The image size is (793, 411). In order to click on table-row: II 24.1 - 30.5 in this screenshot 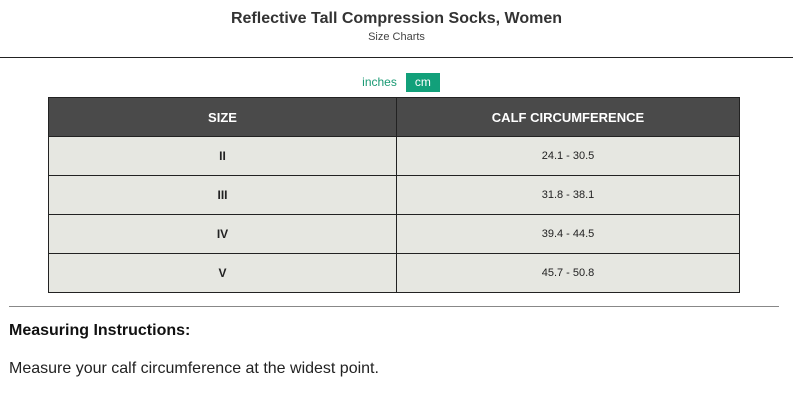, I will do `click(394, 156)`.